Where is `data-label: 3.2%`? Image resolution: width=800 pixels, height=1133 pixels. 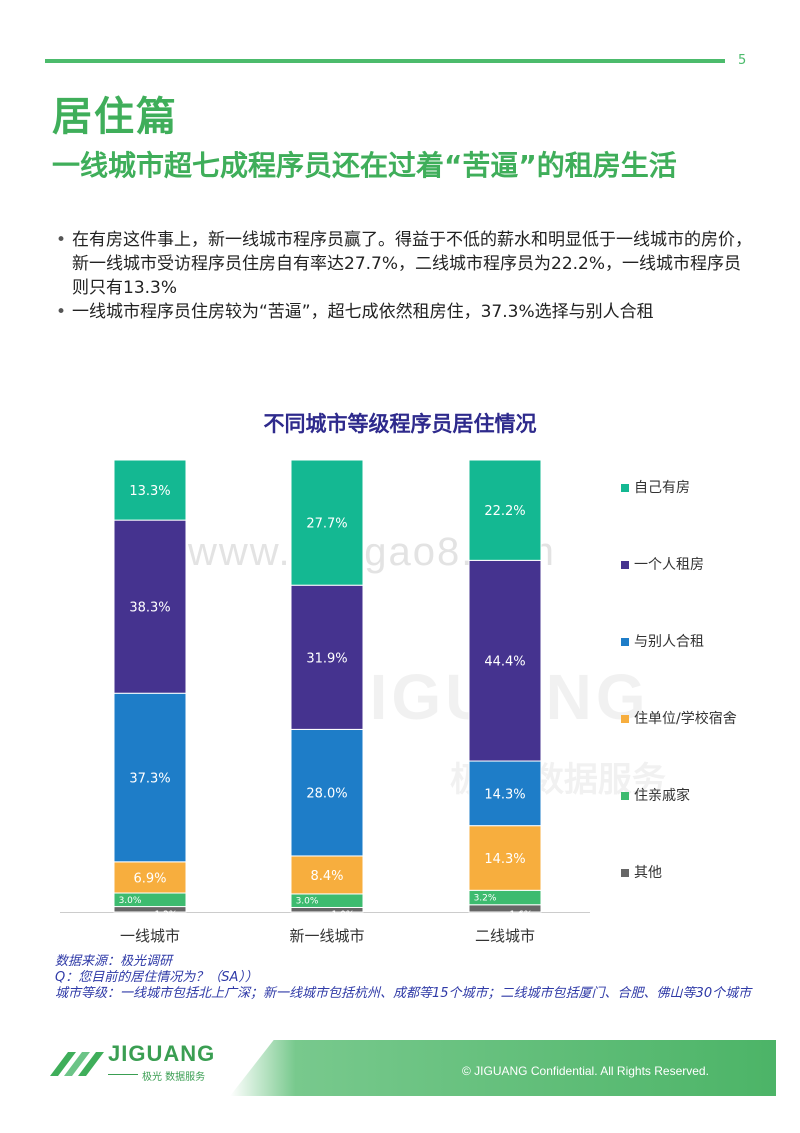
data-label: 3.2% is located at coordinates (485, 899).